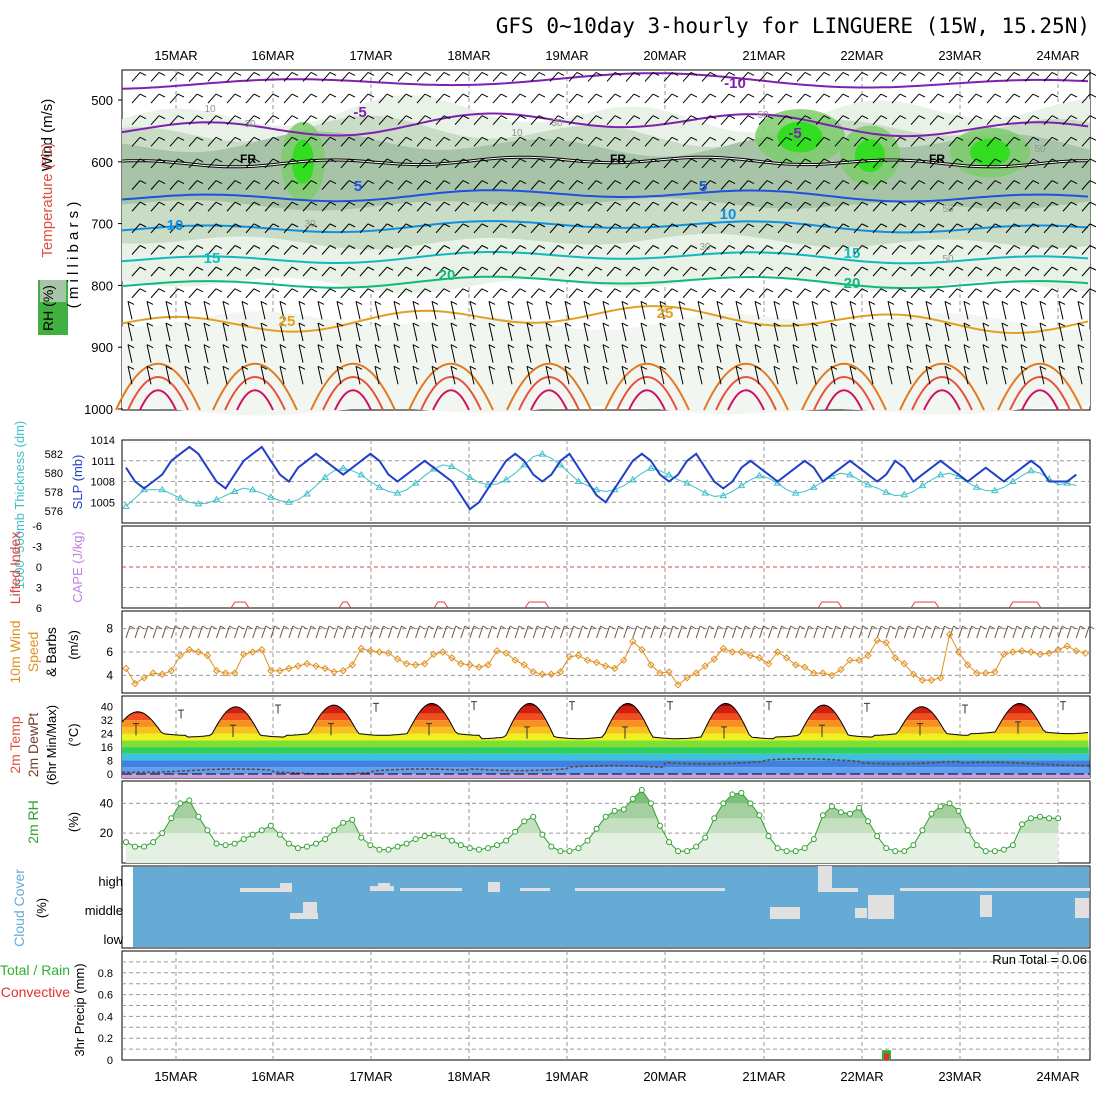  What do you see at coordinates (73, 255) in the screenshot?
I see `ylabel-millibars: ( m i l l i b a r s )` at bounding box center [73, 255].